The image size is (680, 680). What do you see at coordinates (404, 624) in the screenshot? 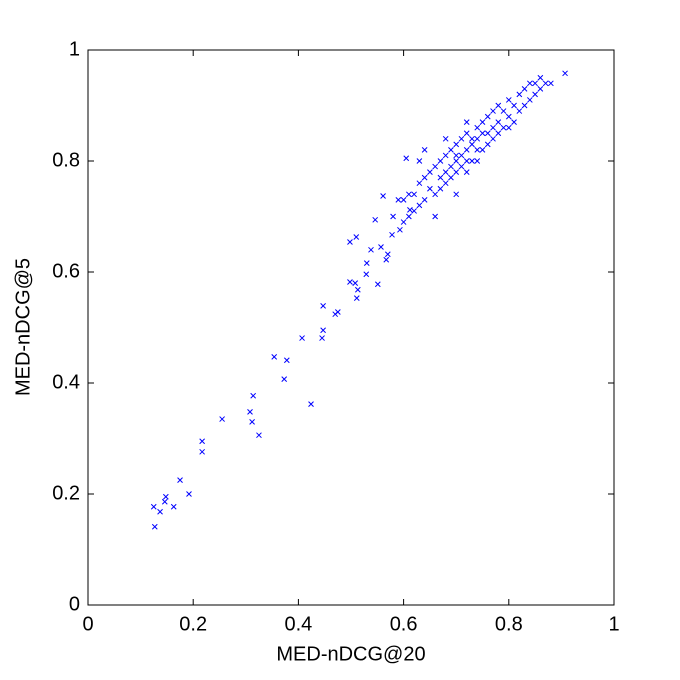
I see `x-tick-label: 0.6` at bounding box center [404, 624].